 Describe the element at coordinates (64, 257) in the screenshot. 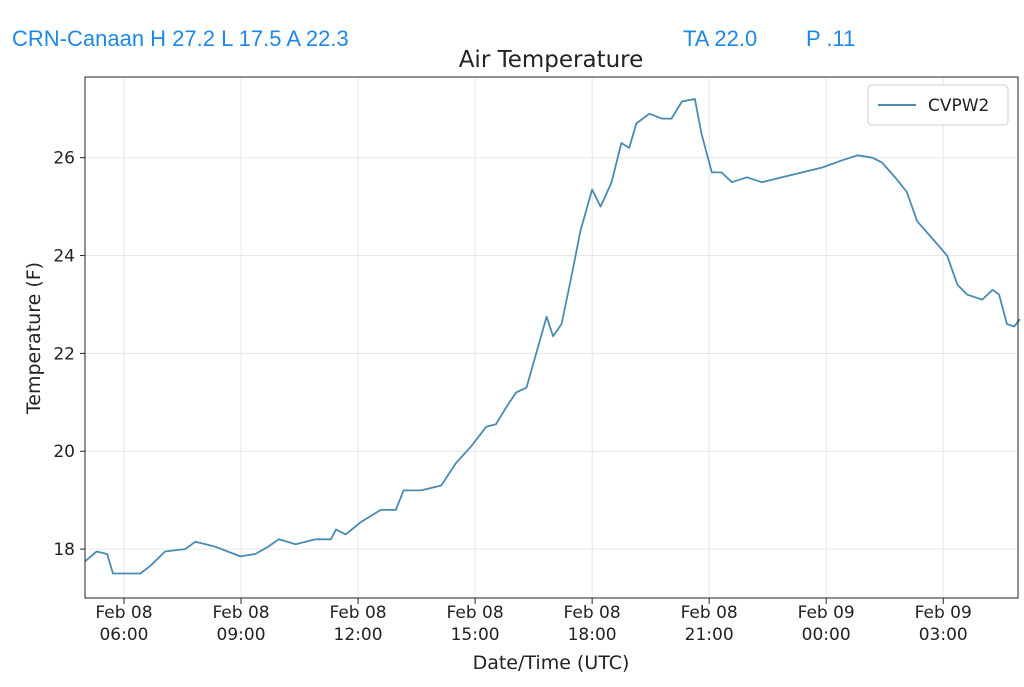

I see `y-tick-label: 24` at that location.